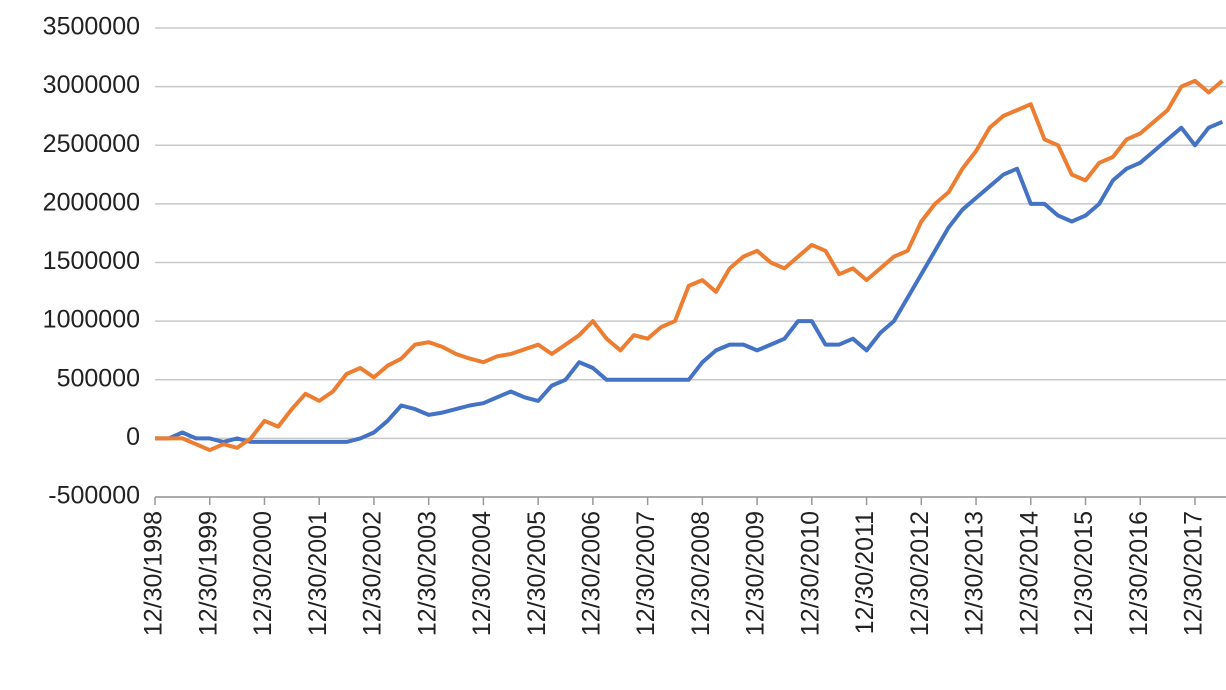  Describe the element at coordinates (373, 573) in the screenshot. I see `x-tick-label: 12/30/2002` at that location.